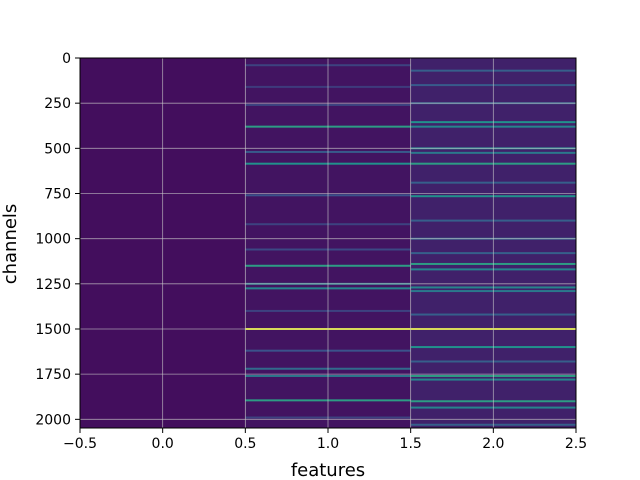 This screenshot has height=480, width=640. What do you see at coordinates (245, 444) in the screenshot?
I see `x-tick-label: 0.5` at bounding box center [245, 444].